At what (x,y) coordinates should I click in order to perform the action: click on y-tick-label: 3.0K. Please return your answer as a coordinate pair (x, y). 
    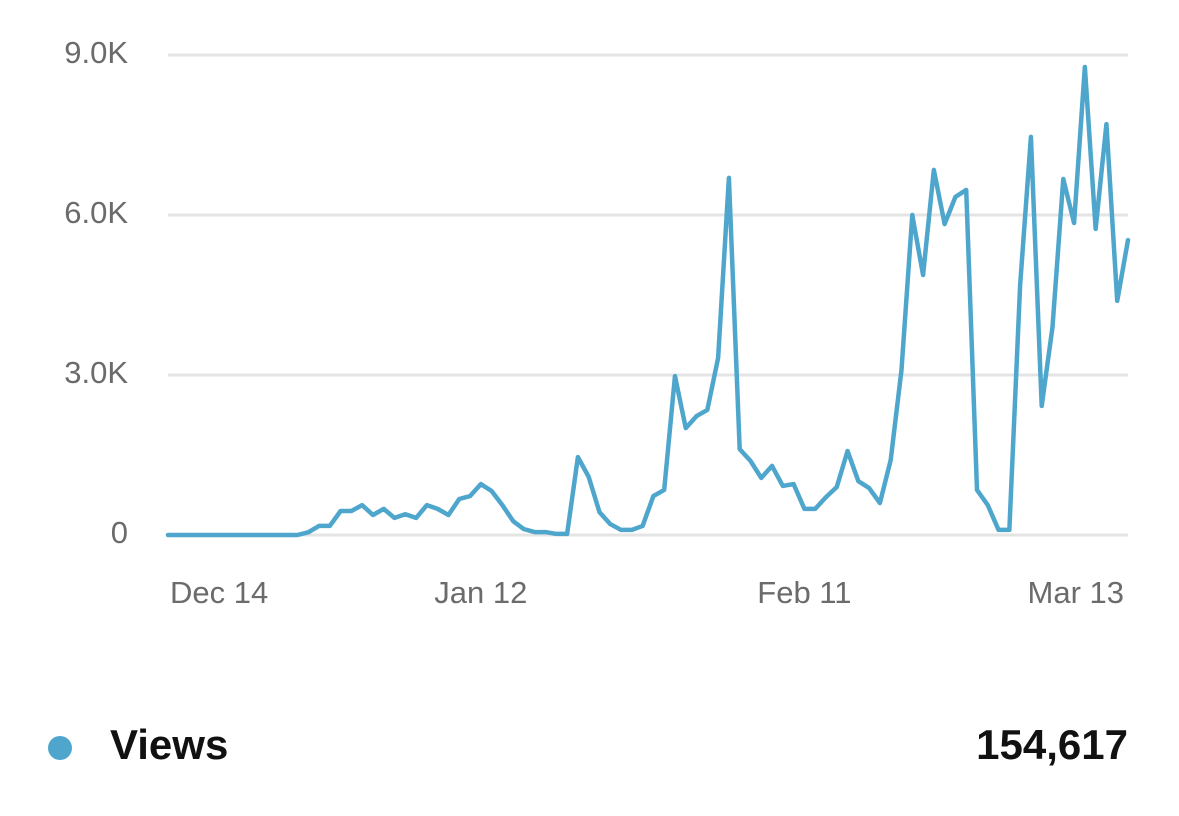
    Looking at the image, I should click on (96, 372).